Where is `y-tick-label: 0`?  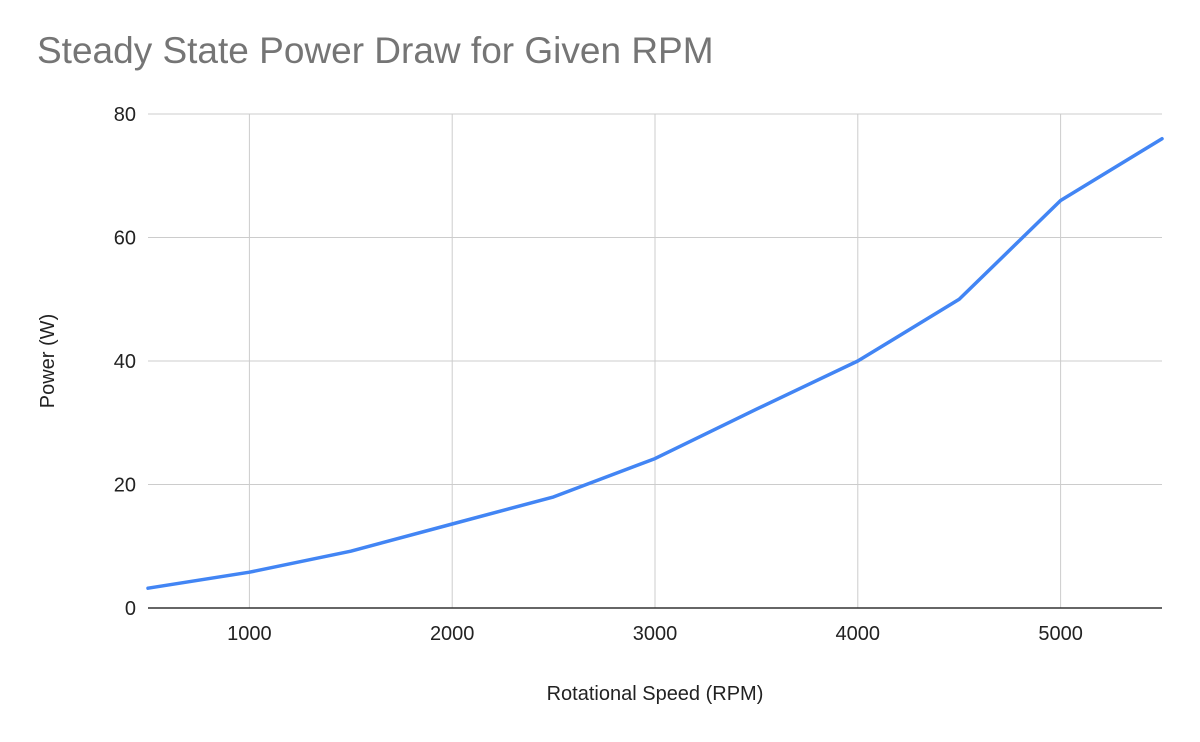 y-tick-label: 0 is located at coordinates (130, 609).